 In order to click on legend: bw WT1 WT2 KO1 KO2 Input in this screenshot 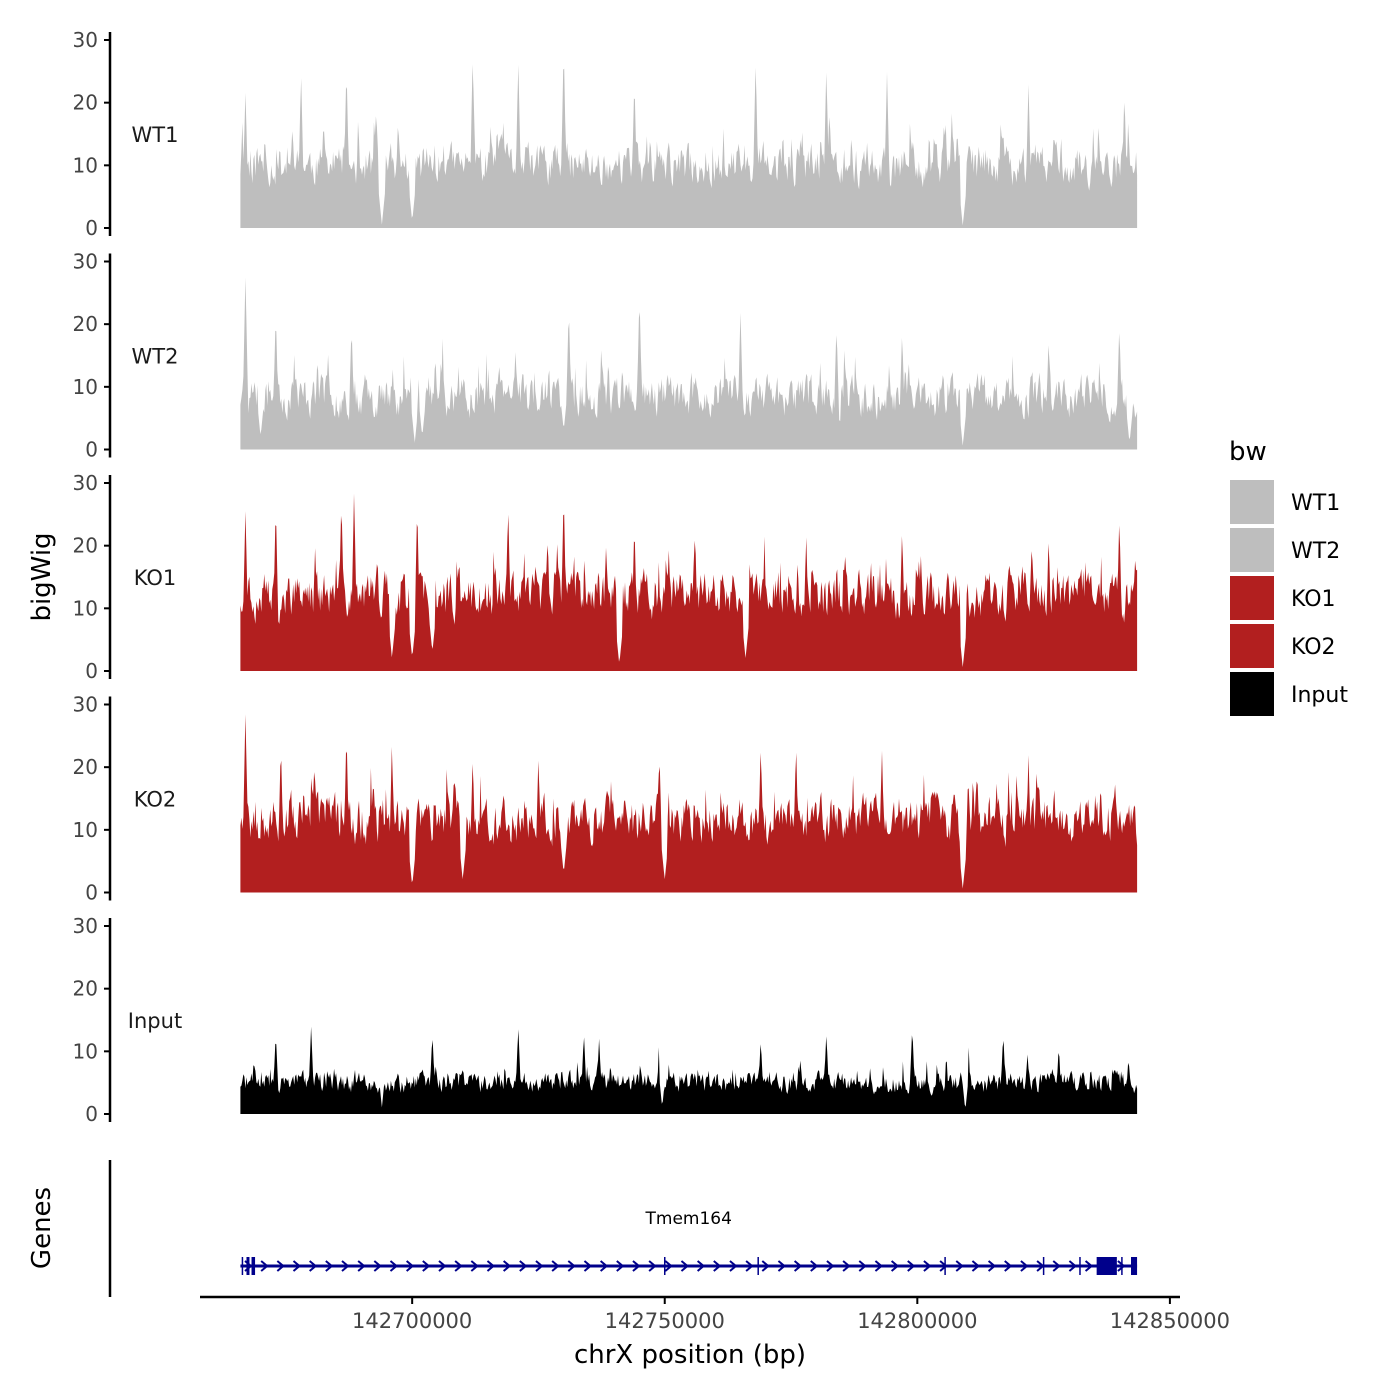, I will do `click(1288, 576)`.